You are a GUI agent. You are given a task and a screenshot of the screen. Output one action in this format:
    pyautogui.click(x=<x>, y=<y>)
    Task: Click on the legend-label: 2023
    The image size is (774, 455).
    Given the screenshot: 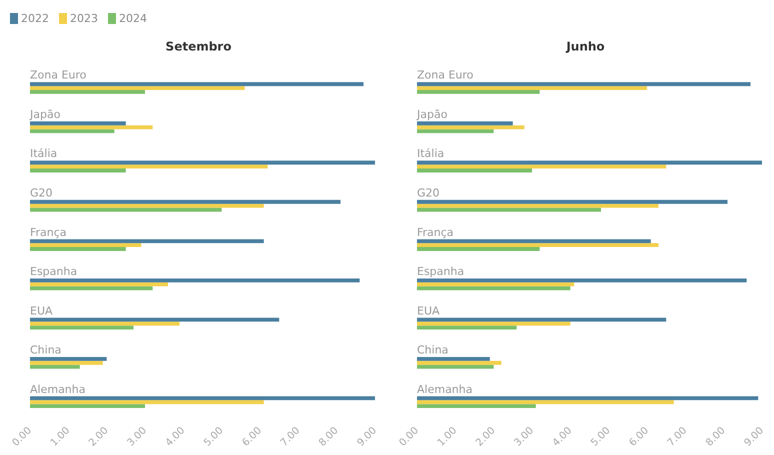 What is the action you would take?
    pyautogui.click(x=84, y=18)
    